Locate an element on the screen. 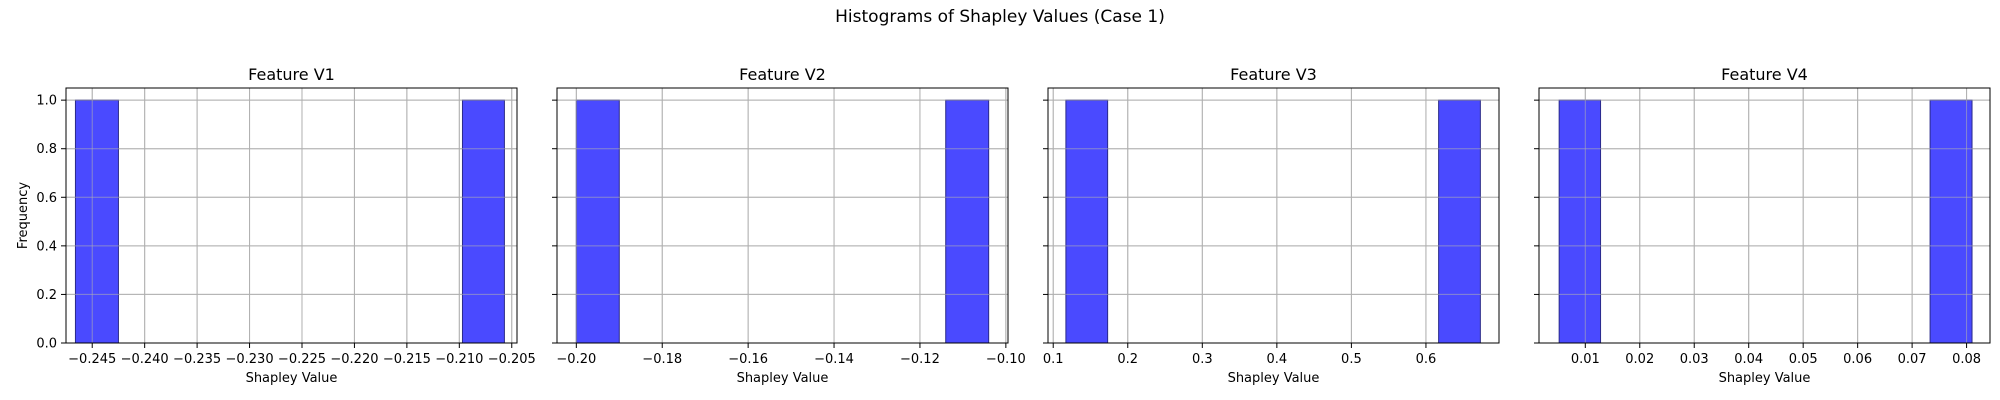 The width and height of the screenshot is (2000, 400). x-tick-label: 0.3 is located at coordinates (1202, 359).